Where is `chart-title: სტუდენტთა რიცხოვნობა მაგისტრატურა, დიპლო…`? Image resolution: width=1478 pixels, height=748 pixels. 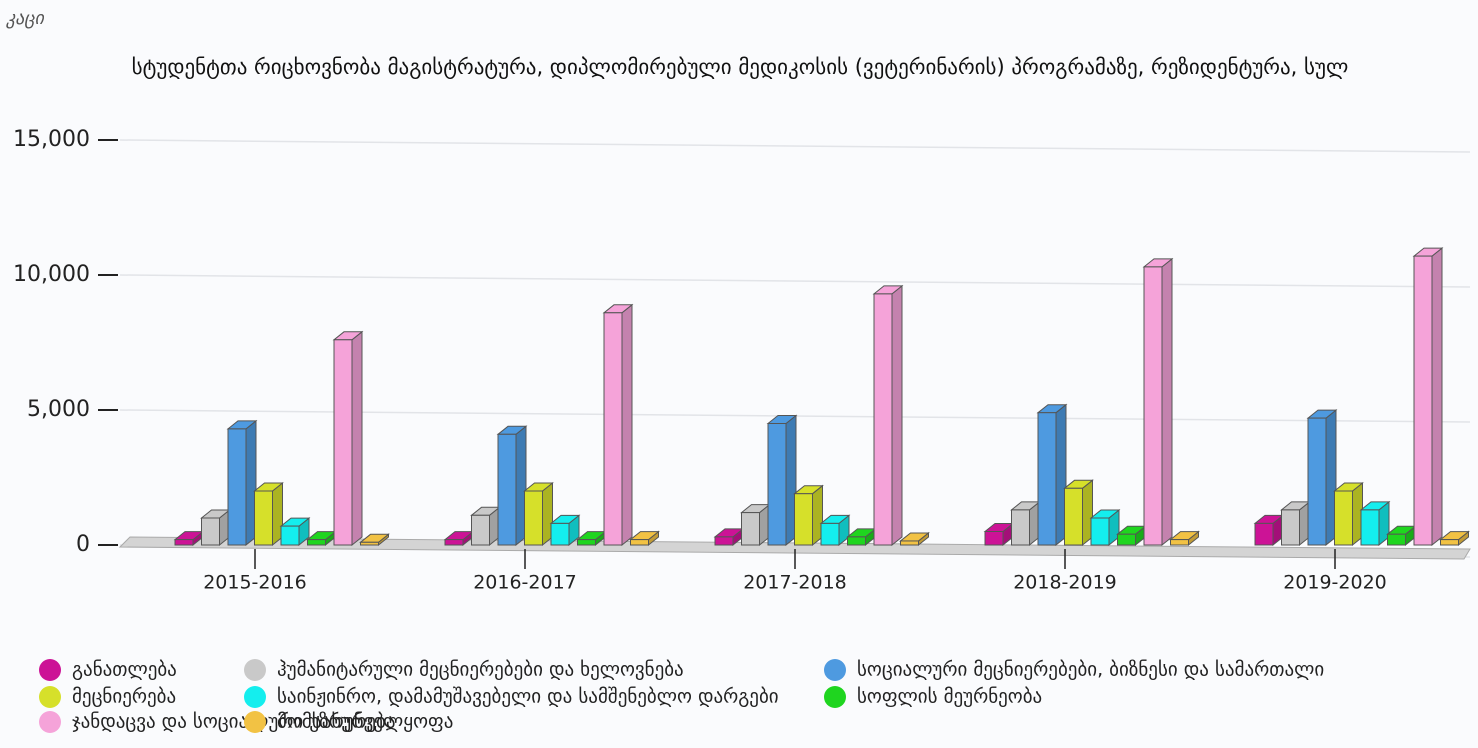
chart-title: სტუდენტთა რიცხოვნობა მაგისტრატურა, დიპლო… is located at coordinates (740, 67).